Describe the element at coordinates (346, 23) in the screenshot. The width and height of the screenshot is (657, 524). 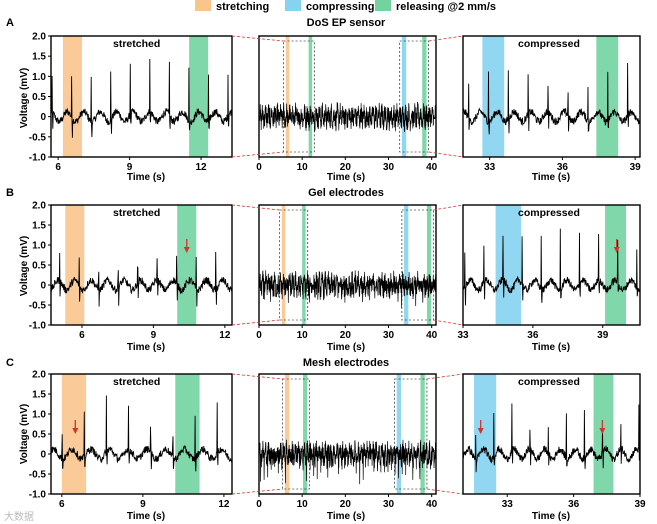
I see `row-title-a: DoS EP sensor` at that location.